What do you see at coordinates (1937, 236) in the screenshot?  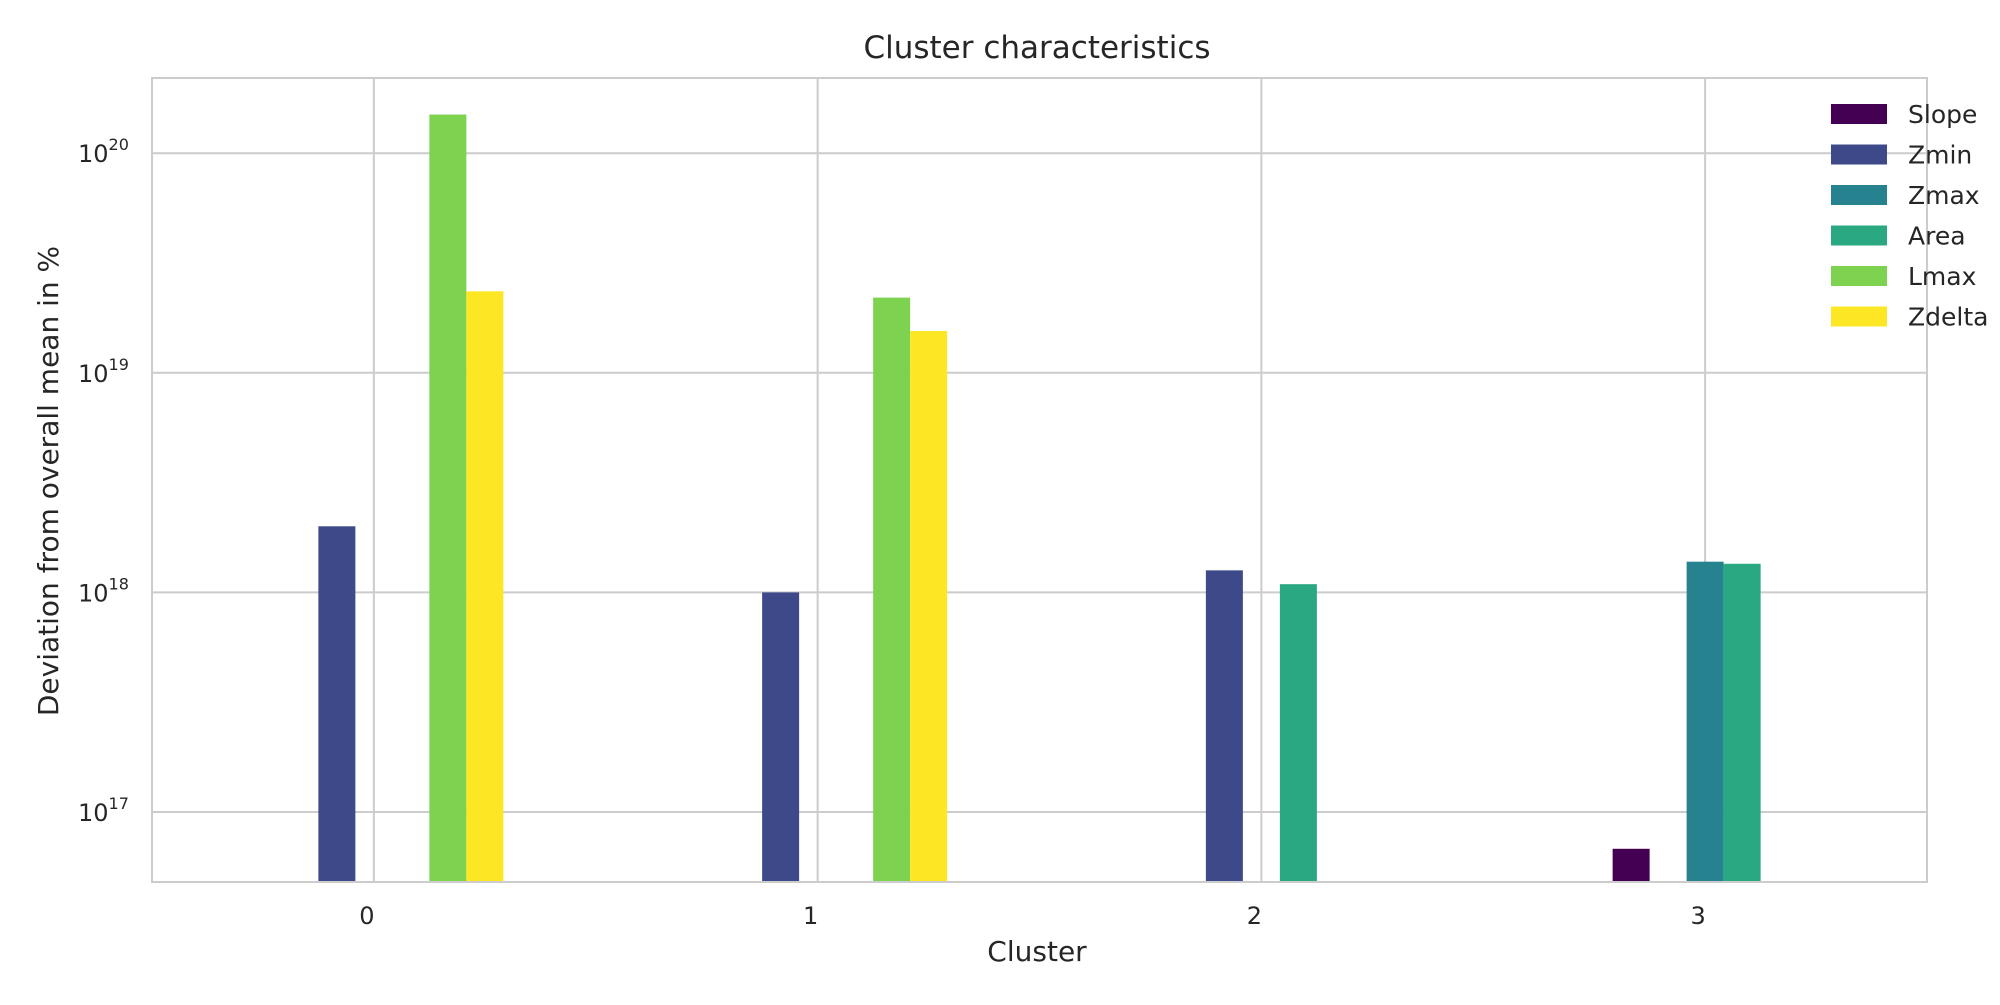 I see `legend-label-area: Area` at bounding box center [1937, 236].